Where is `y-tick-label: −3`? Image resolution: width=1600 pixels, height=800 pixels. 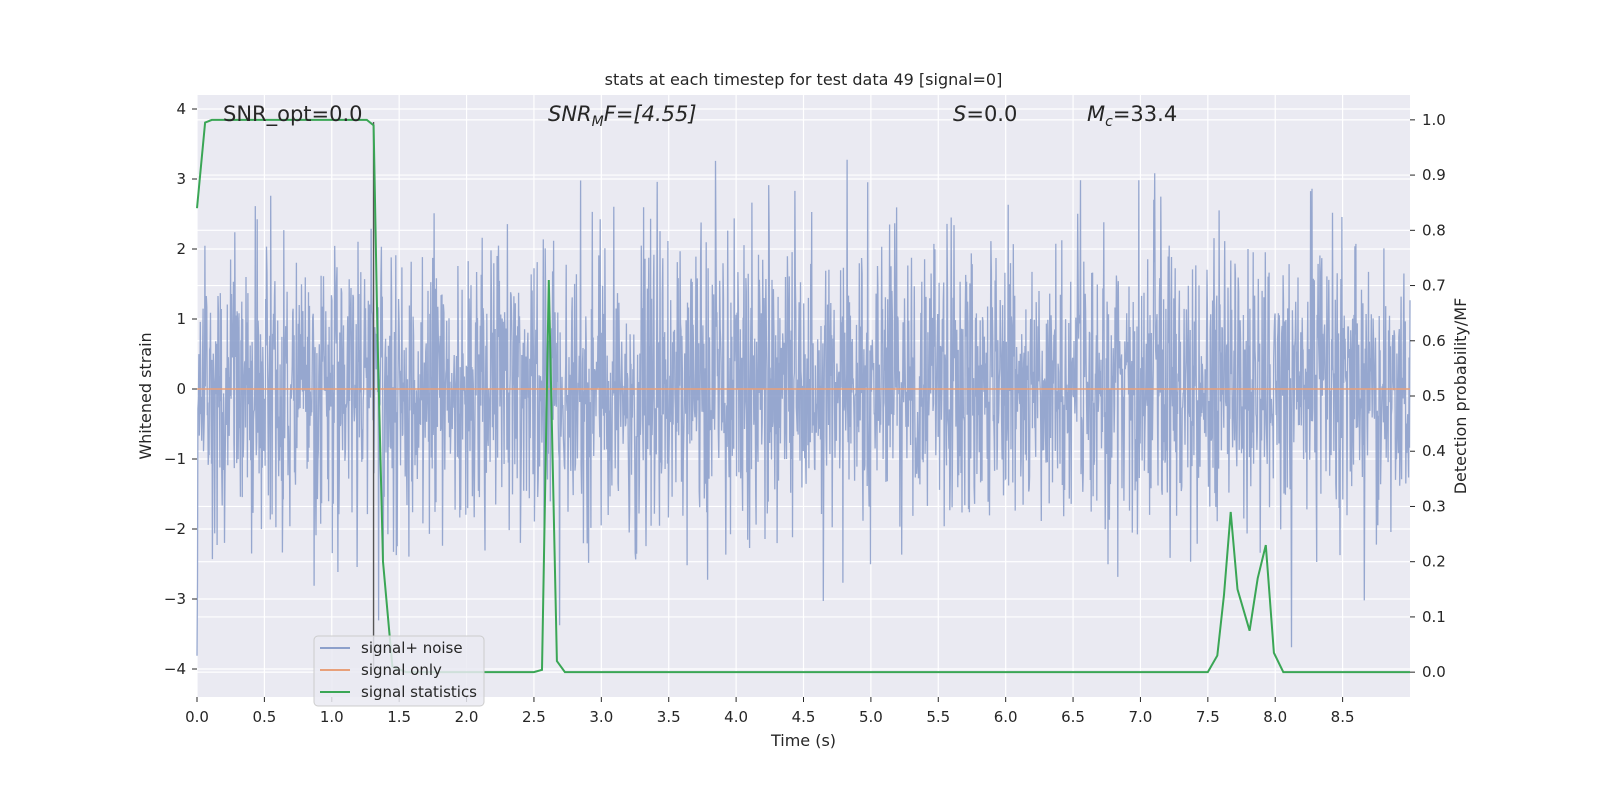 y-tick-label: −3 is located at coordinates (175, 599).